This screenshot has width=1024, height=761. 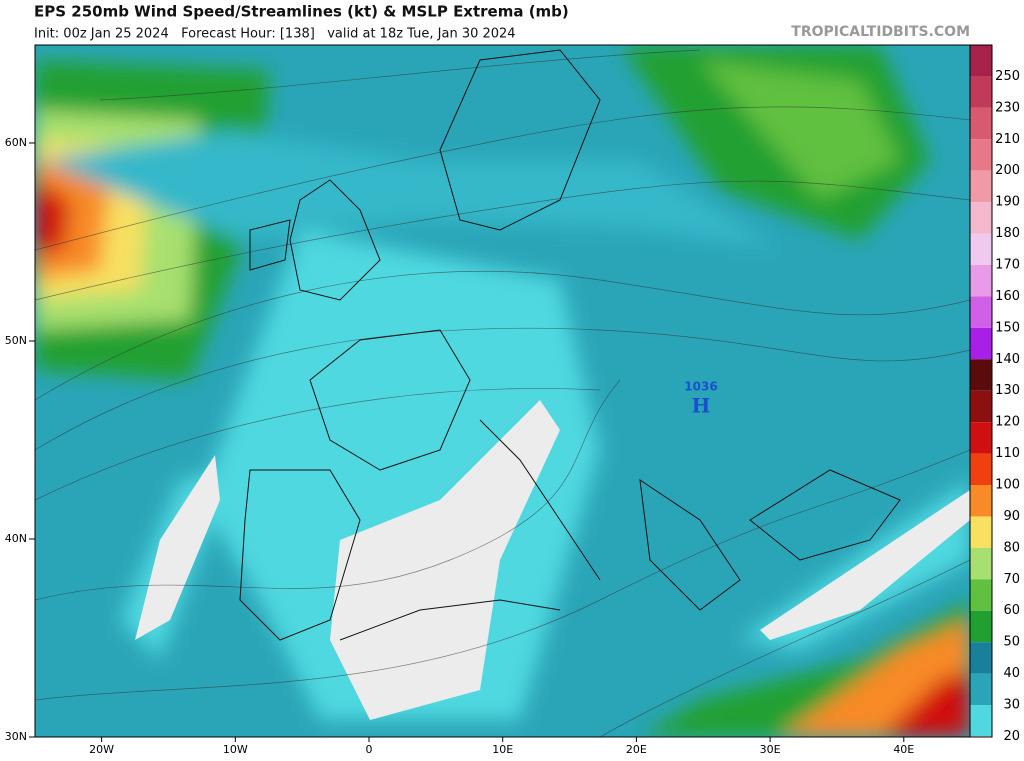 I want to click on lon-label: 40E, so click(x=903, y=749).